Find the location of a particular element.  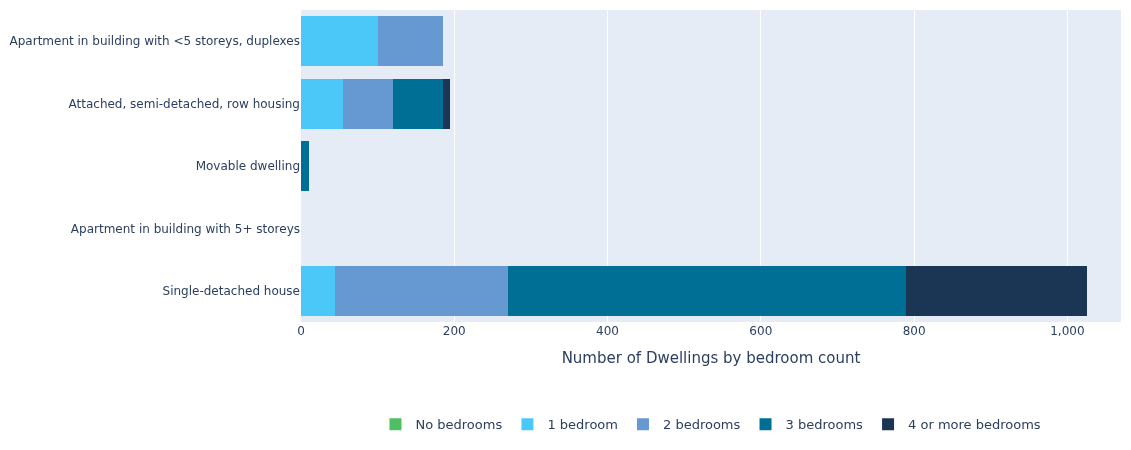

y-tick-label: Attached, semi-detached, row housing is located at coordinates (184, 103).